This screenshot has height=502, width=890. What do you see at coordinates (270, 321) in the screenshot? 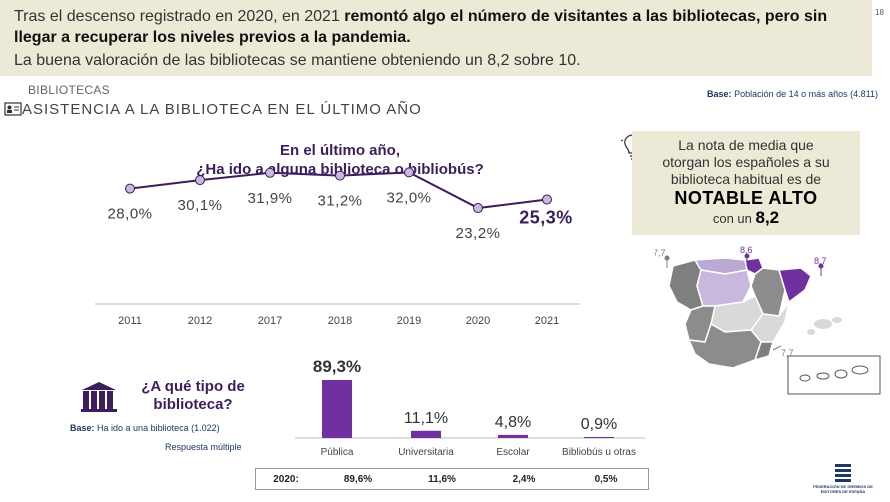
I see `line-tick-label: 2017` at bounding box center [270, 321].